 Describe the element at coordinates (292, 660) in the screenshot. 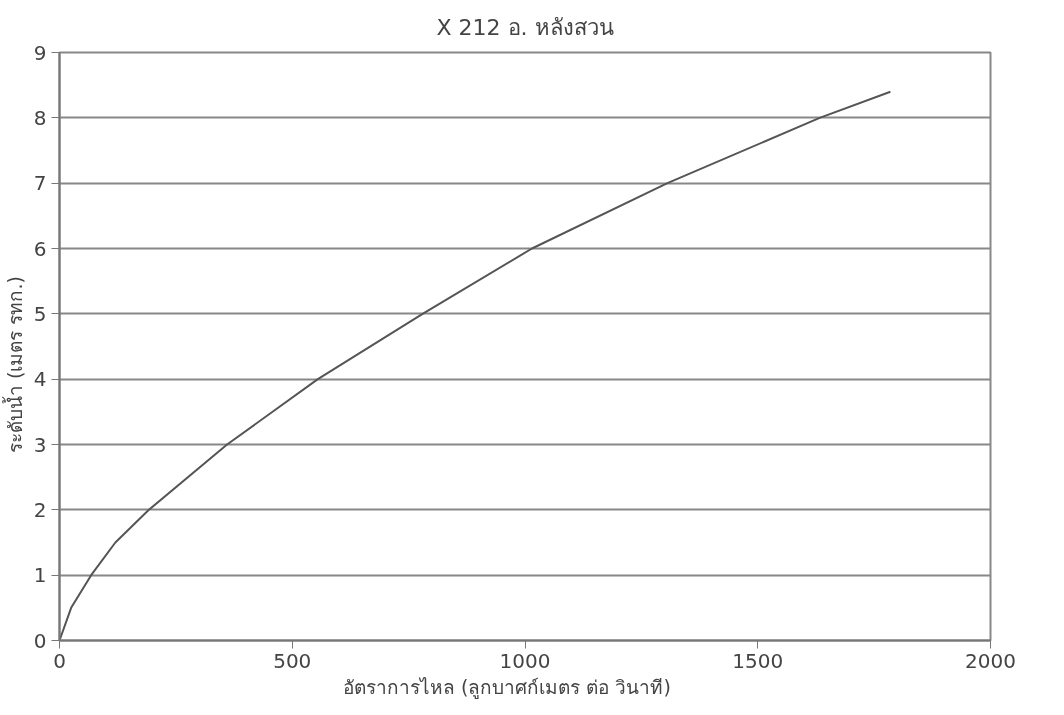

I see `x-tick-label: 500` at that location.